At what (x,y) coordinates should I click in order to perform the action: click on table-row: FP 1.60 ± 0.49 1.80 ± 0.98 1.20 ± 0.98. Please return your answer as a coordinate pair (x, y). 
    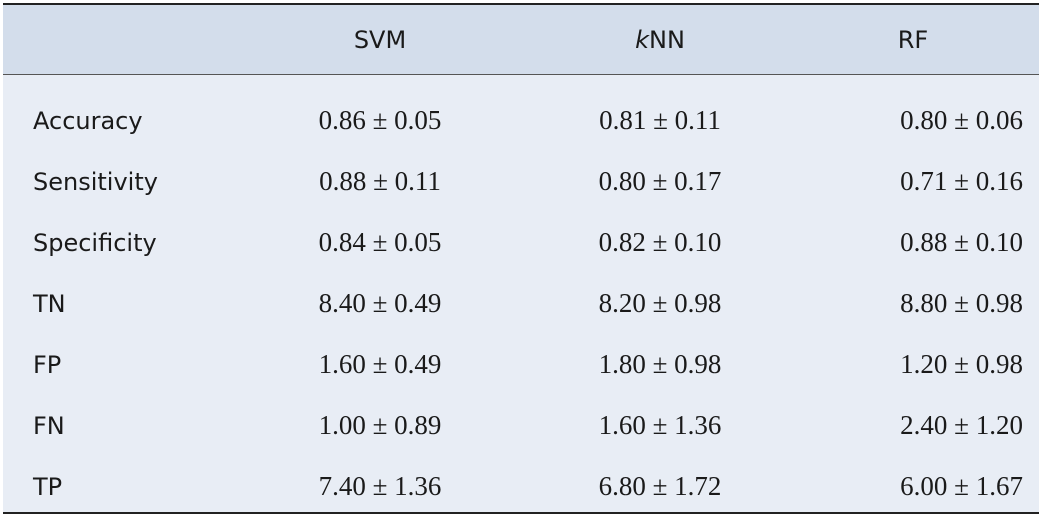
    Looking at the image, I should click on (521, 364).